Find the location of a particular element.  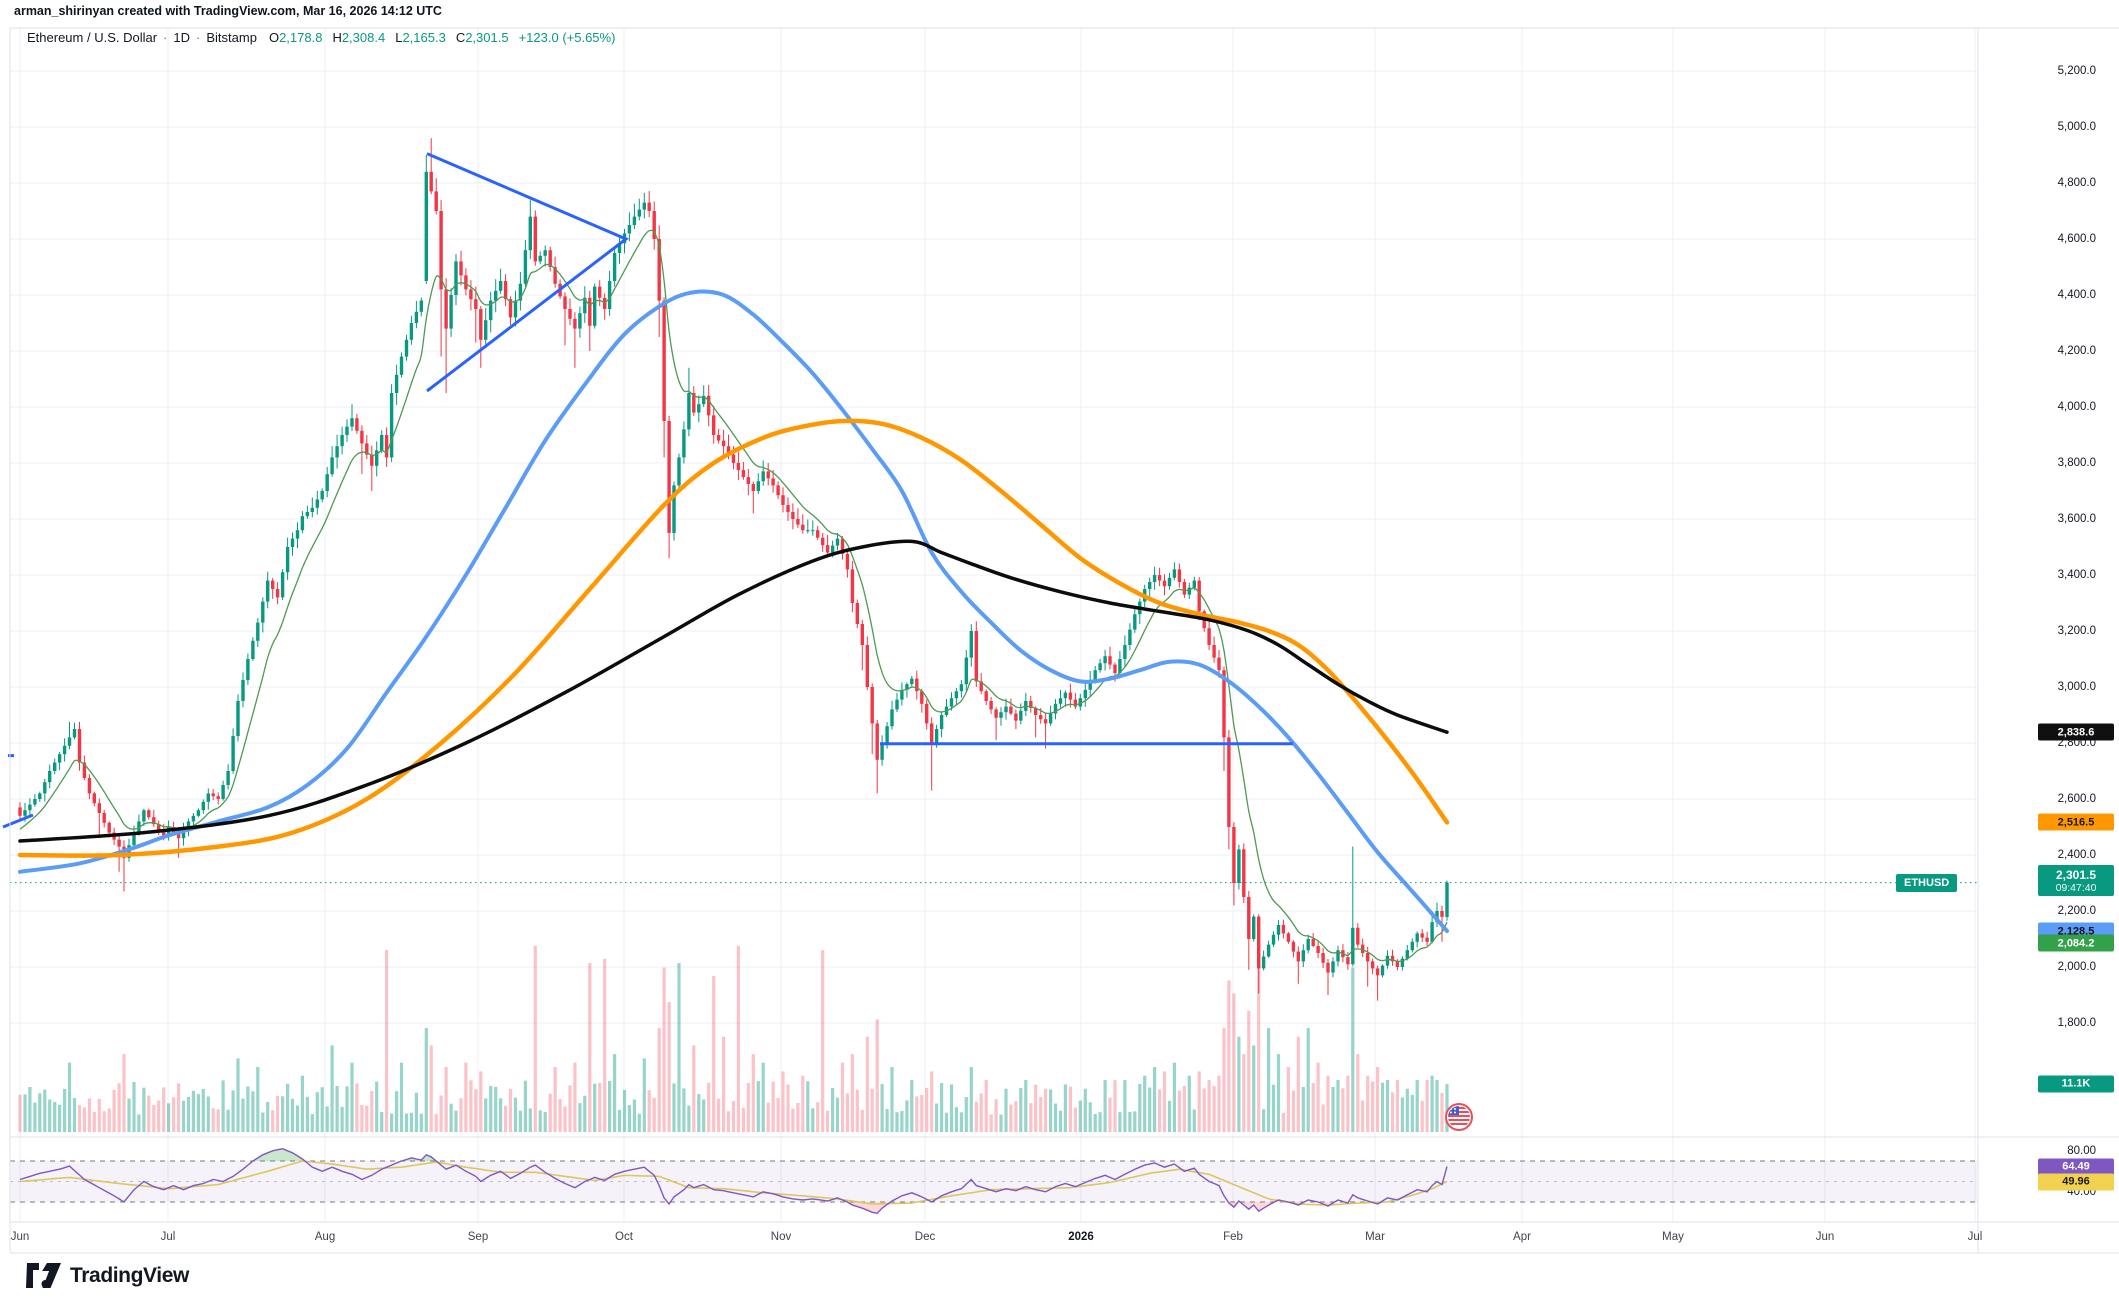

price-axis-tick: 2,400.0 is located at coordinates (2076, 855).